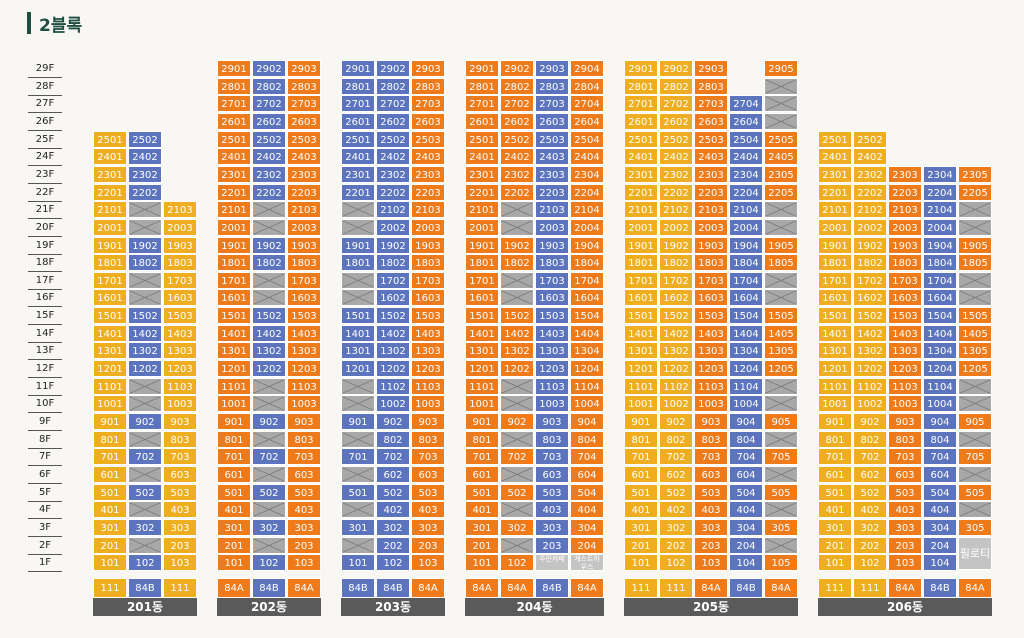 The width and height of the screenshot is (1024, 638). What do you see at coordinates (711, 421) in the screenshot?
I see `apartment-unit: 903` at bounding box center [711, 421].